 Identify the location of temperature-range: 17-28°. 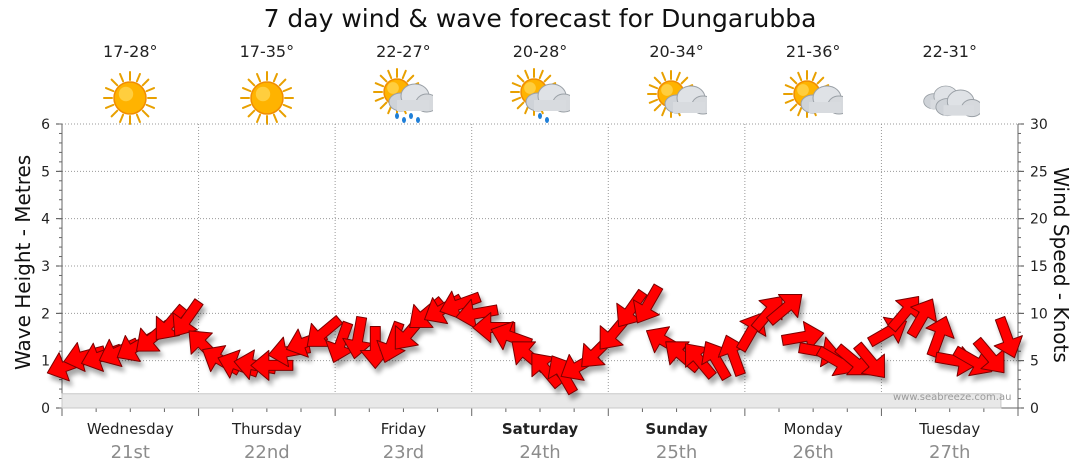
(130, 51).